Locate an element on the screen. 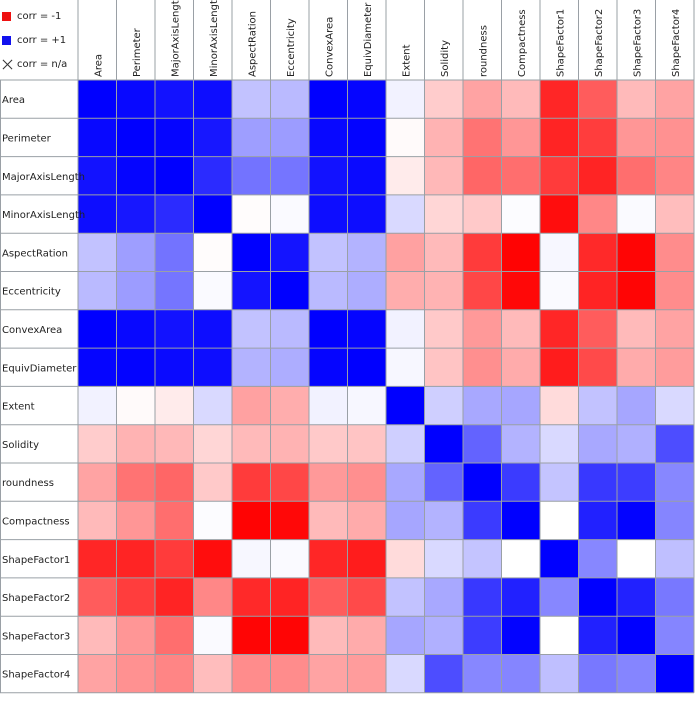  heatmap-cell-ShapeFactor2-ShapeFactor3 is located at coordinates (636, 597).